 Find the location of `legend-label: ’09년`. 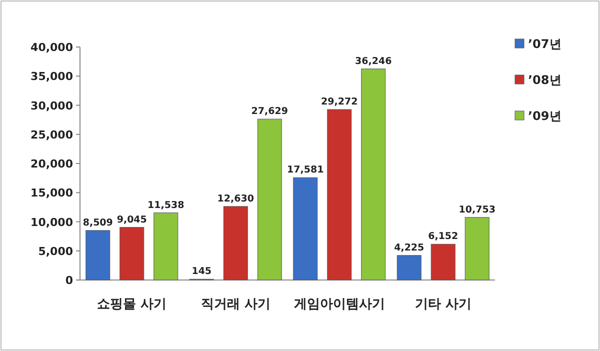

legend-label: ’09년 is located at coordinates (545, 116).